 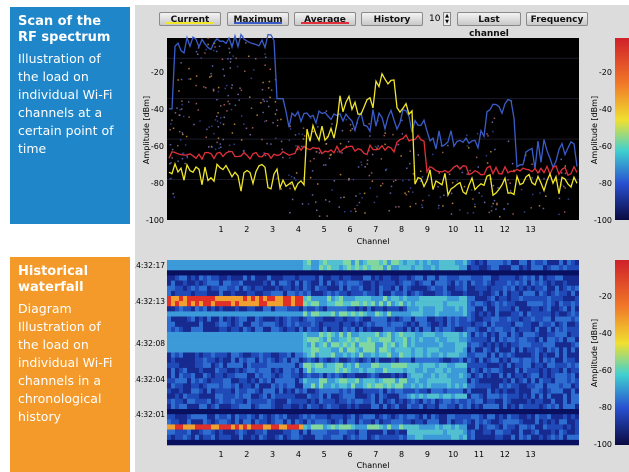 I want to click on average-button-label: Average, so click(x=325, y=20).